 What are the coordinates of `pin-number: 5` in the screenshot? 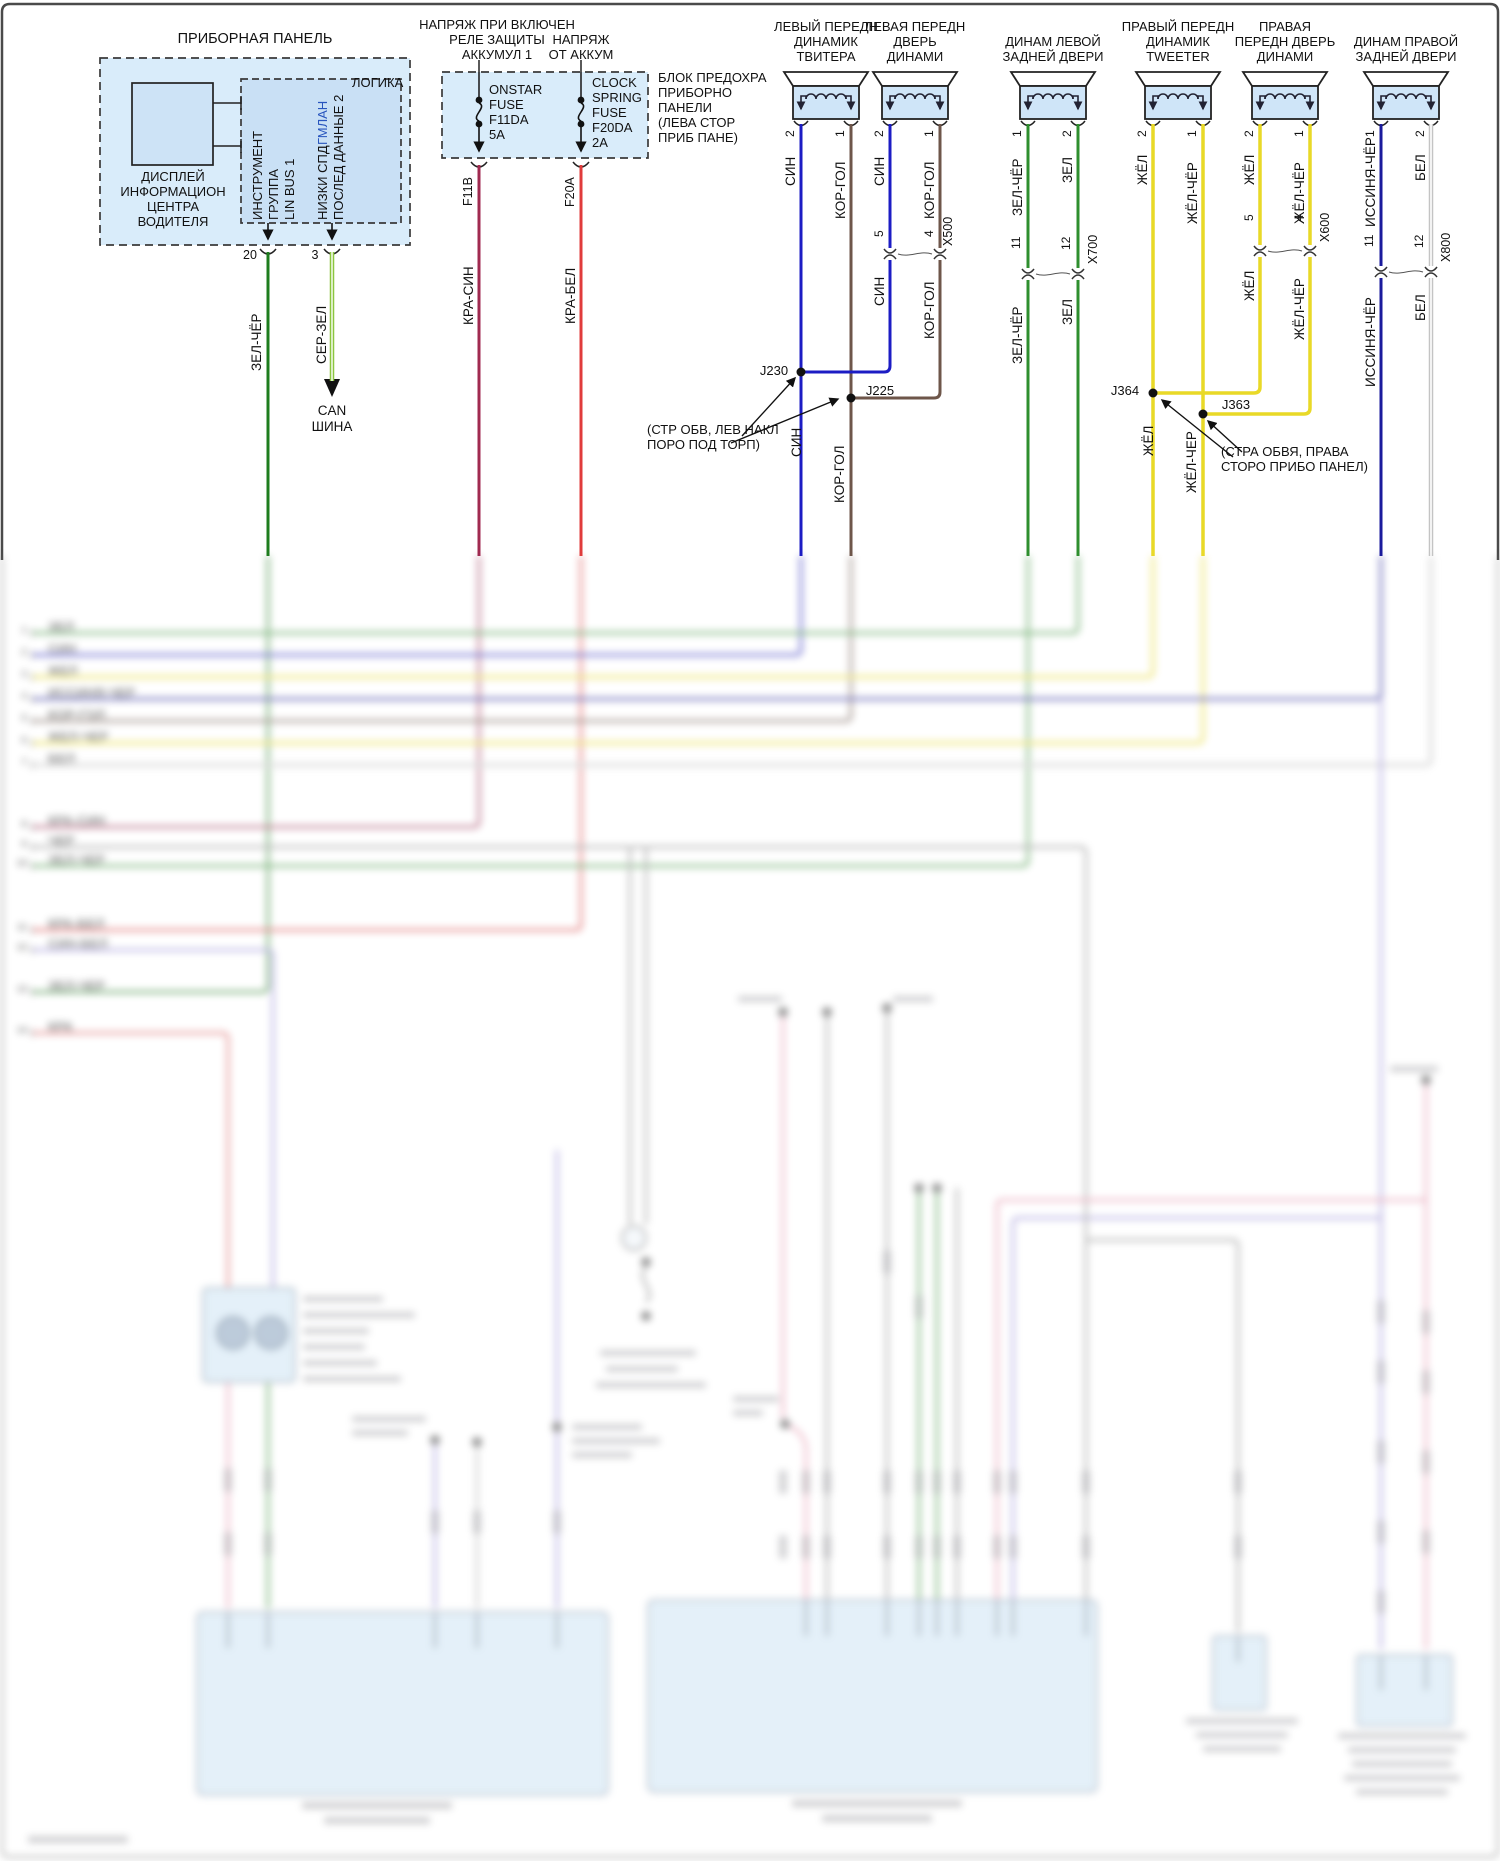 It's located at (879, 234).